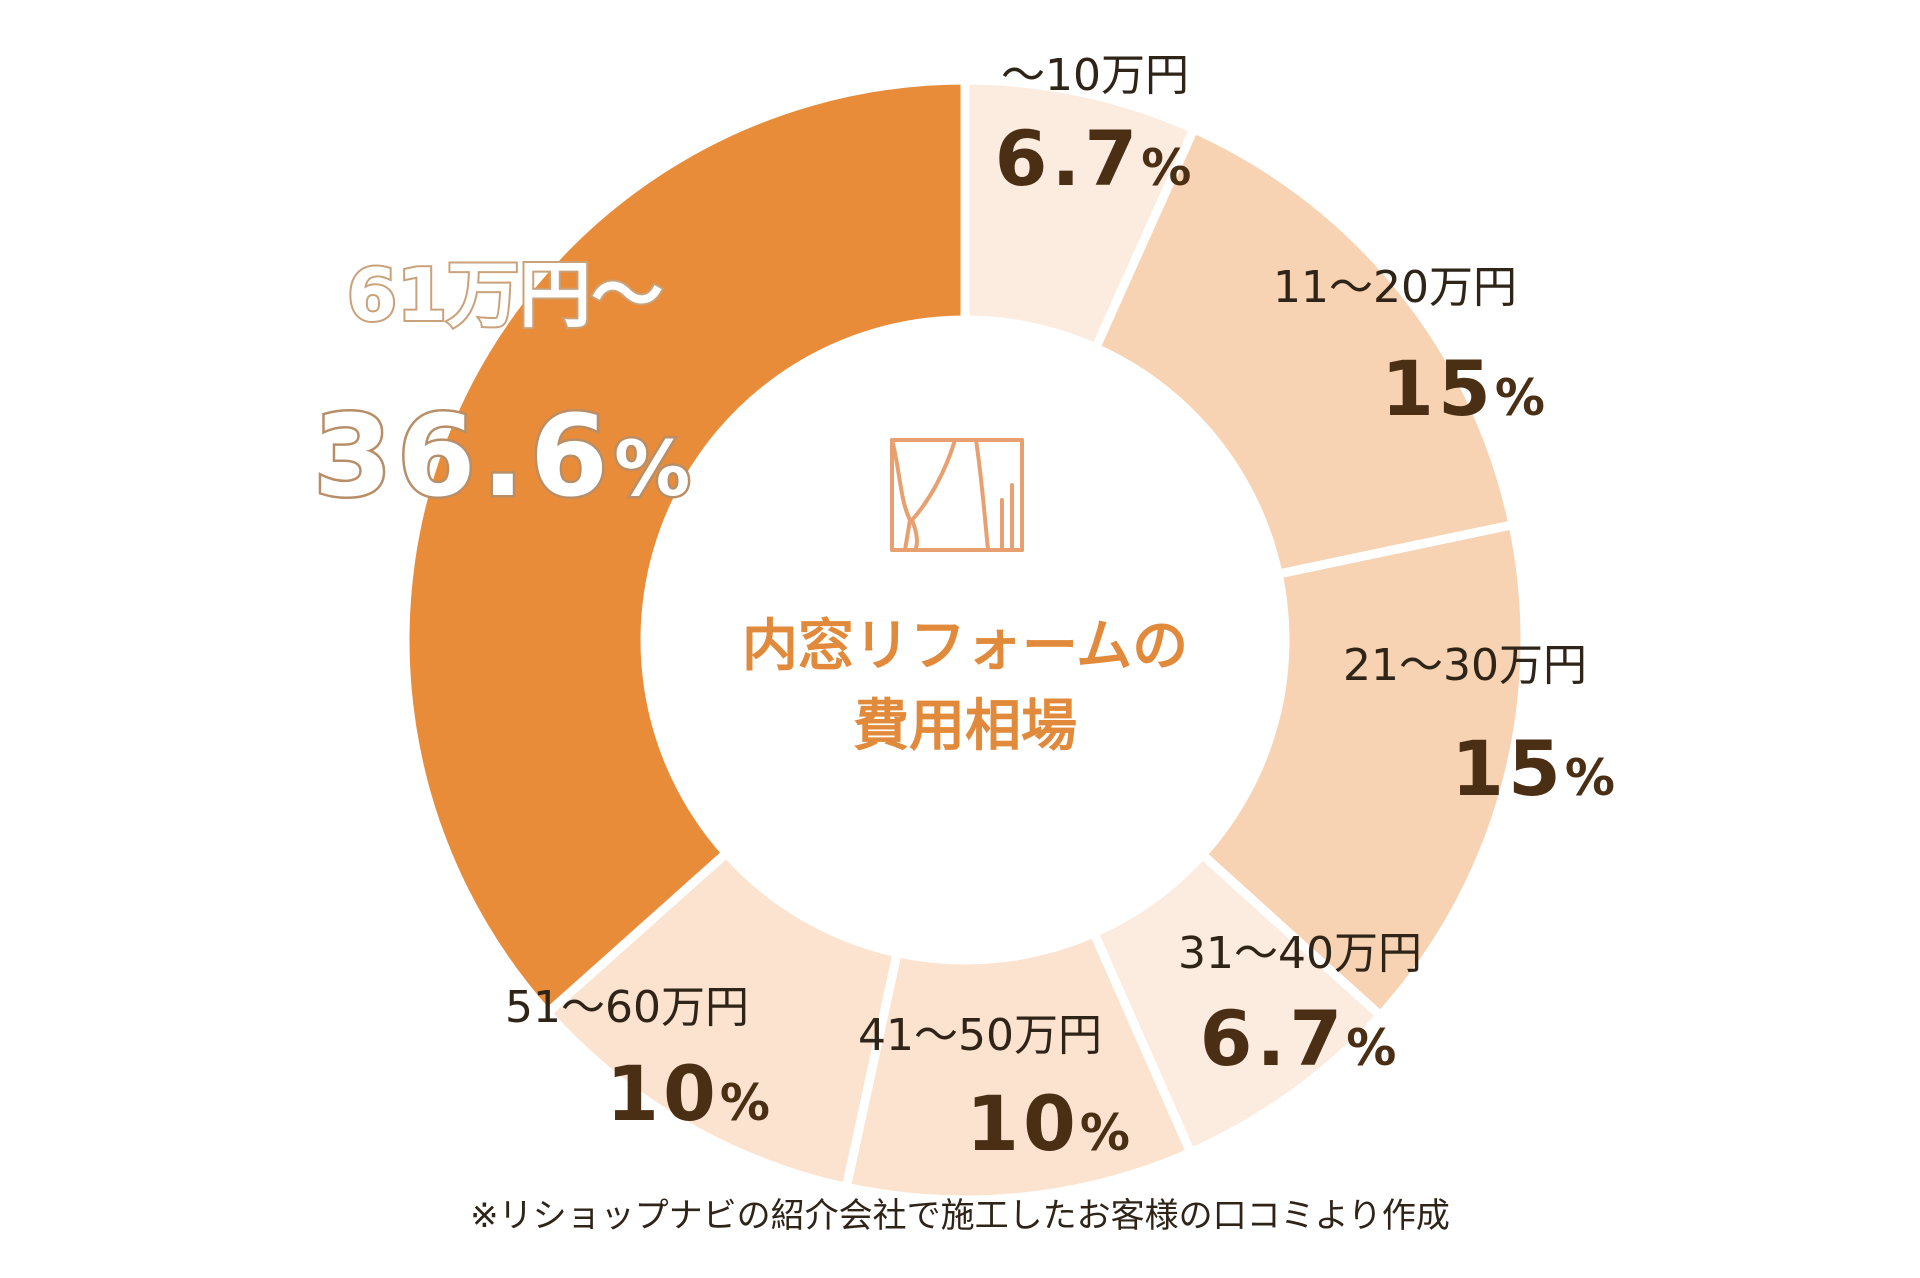 This screenshot has width=1920, height=1278. I want to click on slice-value-6: 36.6%, so click(505, 457).